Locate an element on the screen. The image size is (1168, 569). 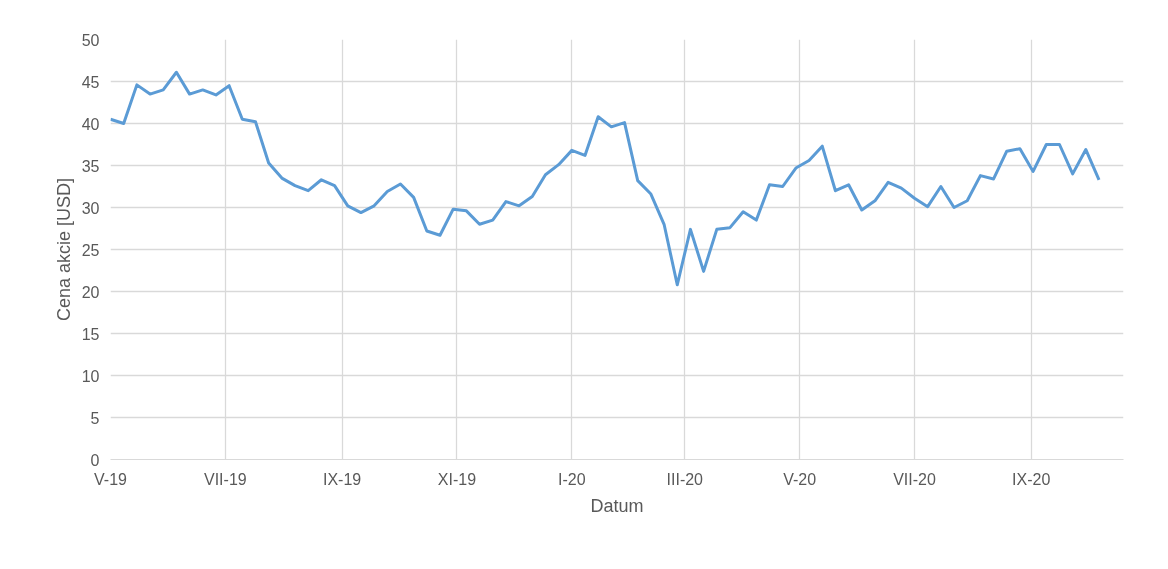
y-tick-label: 50 is located at coordinates (90, 40).